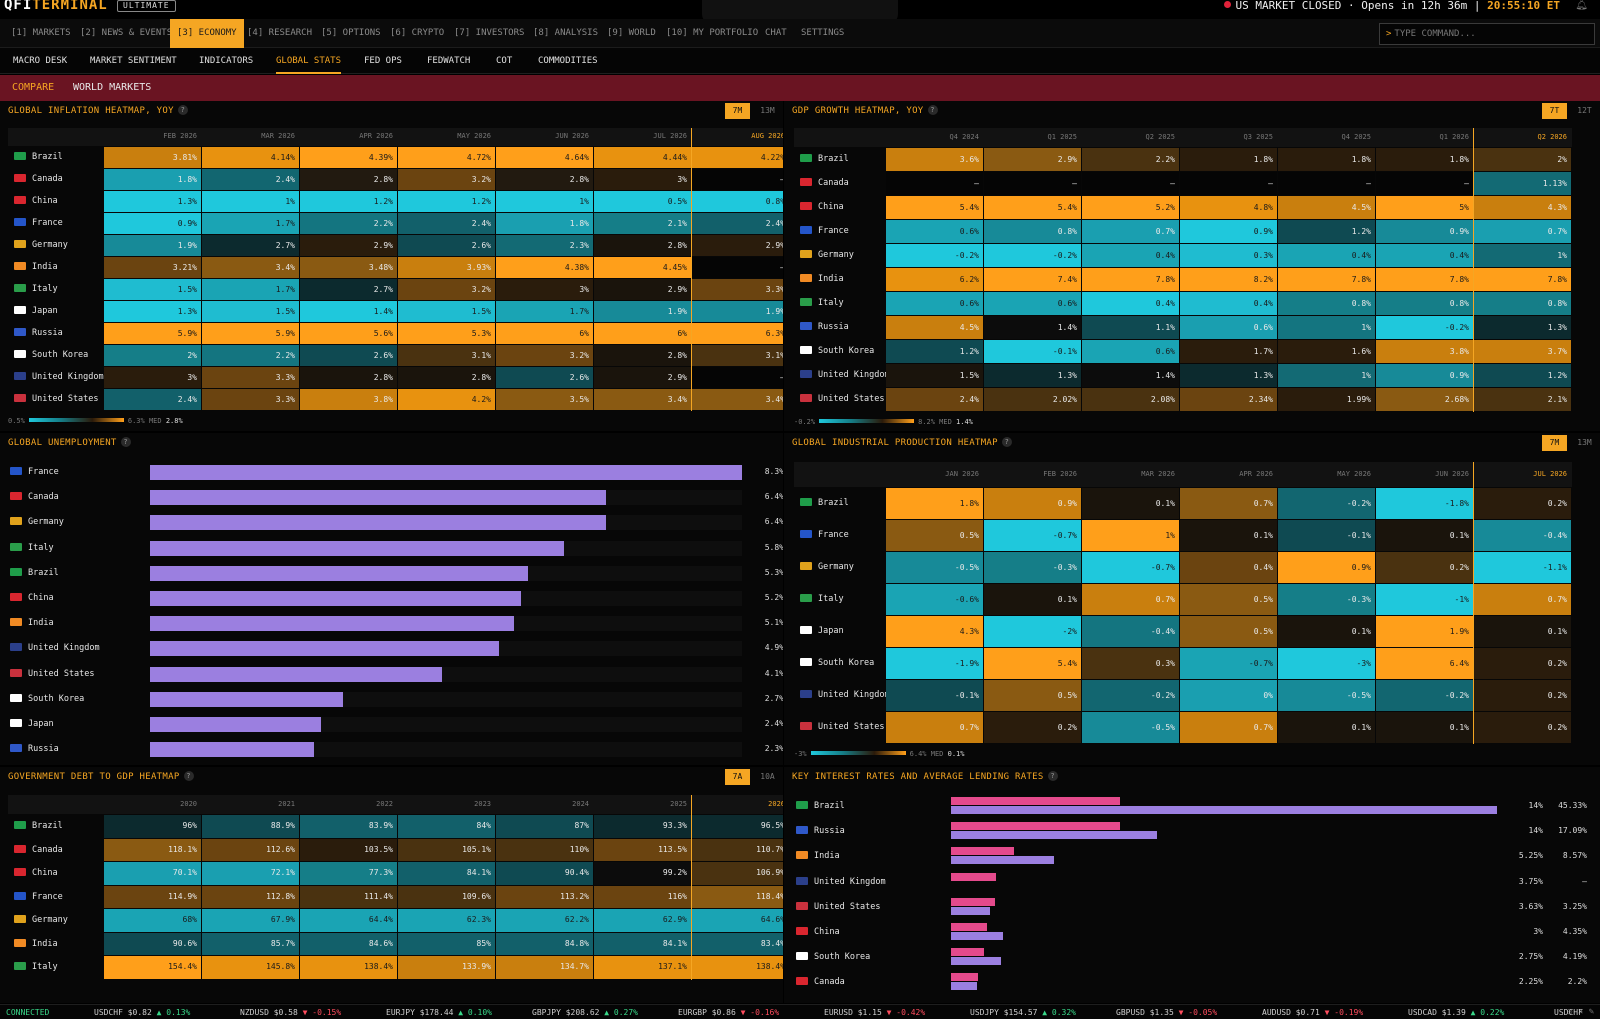 The image size is (1600, 1019). Describe the element at coordinates (250, 377) in the screenshot. I see `inflation-cell: 3.3%` at that location.